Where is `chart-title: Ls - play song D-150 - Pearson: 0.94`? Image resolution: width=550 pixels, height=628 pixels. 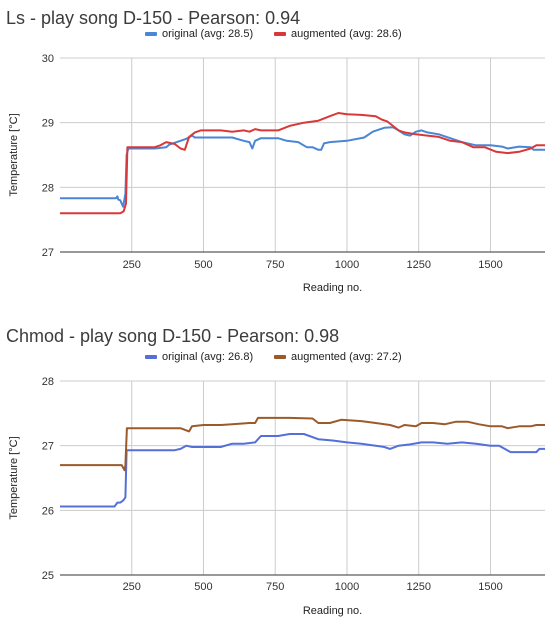 chart-title: Ls - play song D-150 - Pearson: 0.94 is located at coordinates (153, 18).